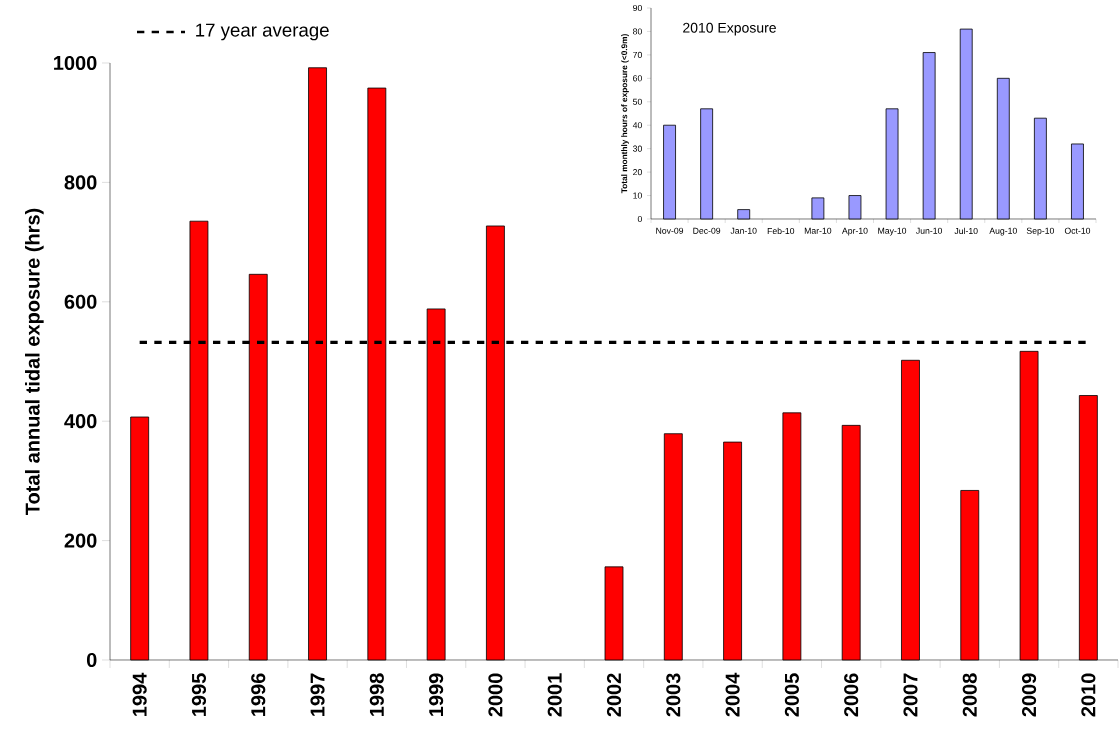 The width and height of the screenshot is (1120, 731). What do you see at coordinates (637, 8) in the screenshot?
I see `y-tick-label: 90` at bounding box center [637, 8].